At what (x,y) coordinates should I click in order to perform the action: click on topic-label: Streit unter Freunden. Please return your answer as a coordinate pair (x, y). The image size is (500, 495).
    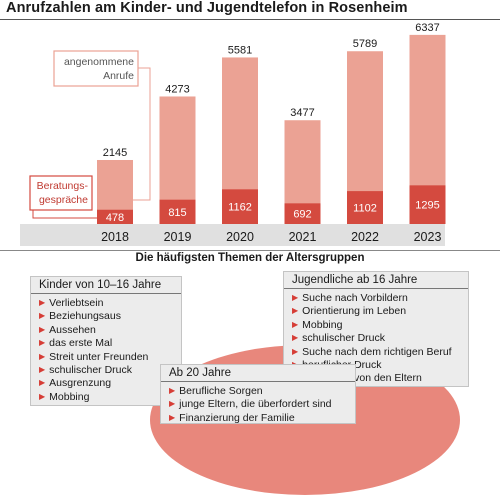
    Looking at the image, I should click on (99, 356).